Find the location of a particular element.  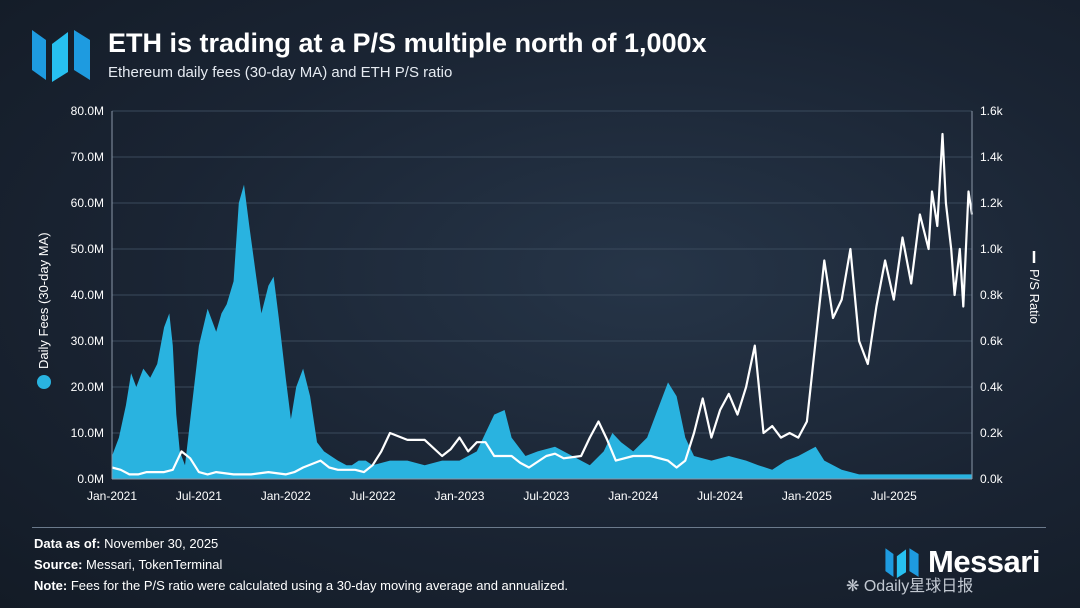

x-tick-label: Jul-2021 is located at coordinates (199, 496).